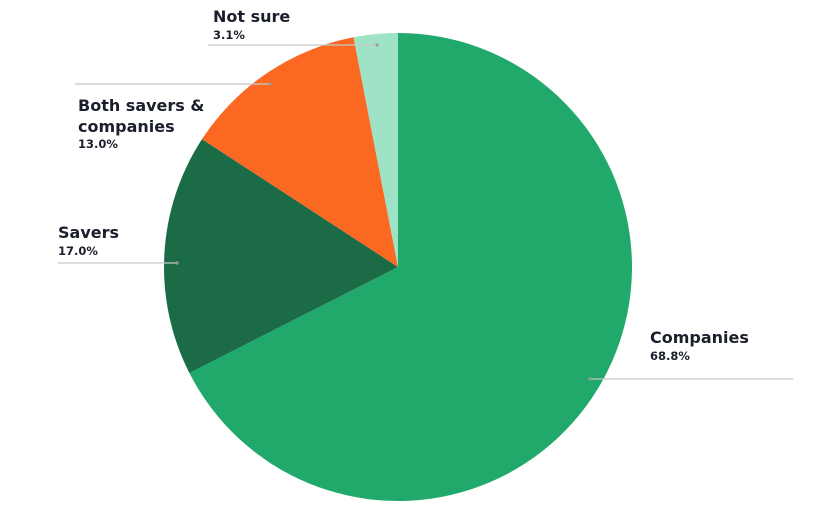 The height and width of the screenshot is (526, 820). I want to click on label-both-value: 13.0%, so click(98, 144).